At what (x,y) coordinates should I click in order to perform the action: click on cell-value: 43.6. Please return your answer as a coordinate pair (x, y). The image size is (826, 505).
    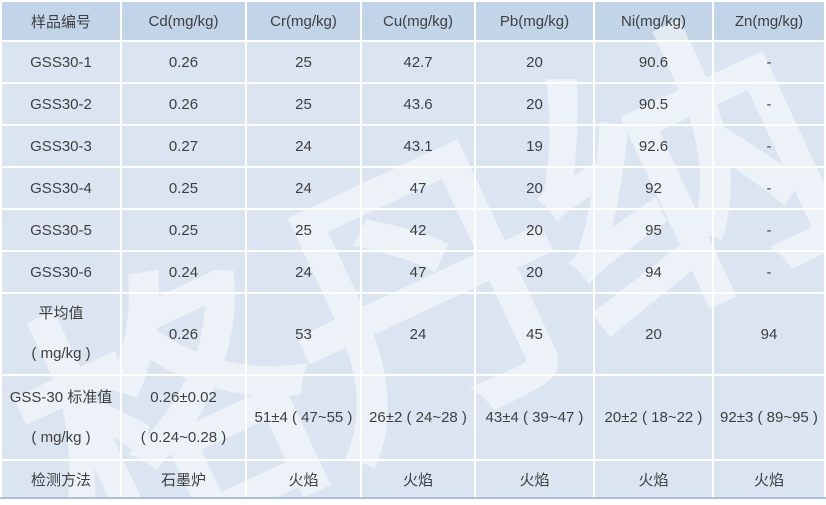
    Looking at the image, I should click on (418, 104).